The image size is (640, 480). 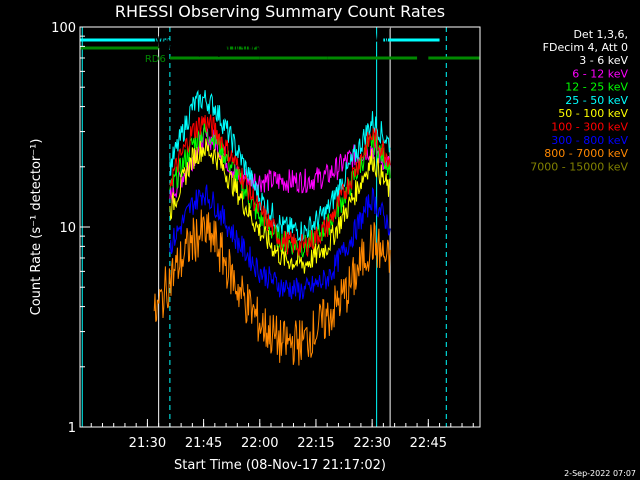 What do you see at coordinates (428, 443) in the screenshot?
I see `x-tick-label-5: 22:45` at bounding box center [428, 443].